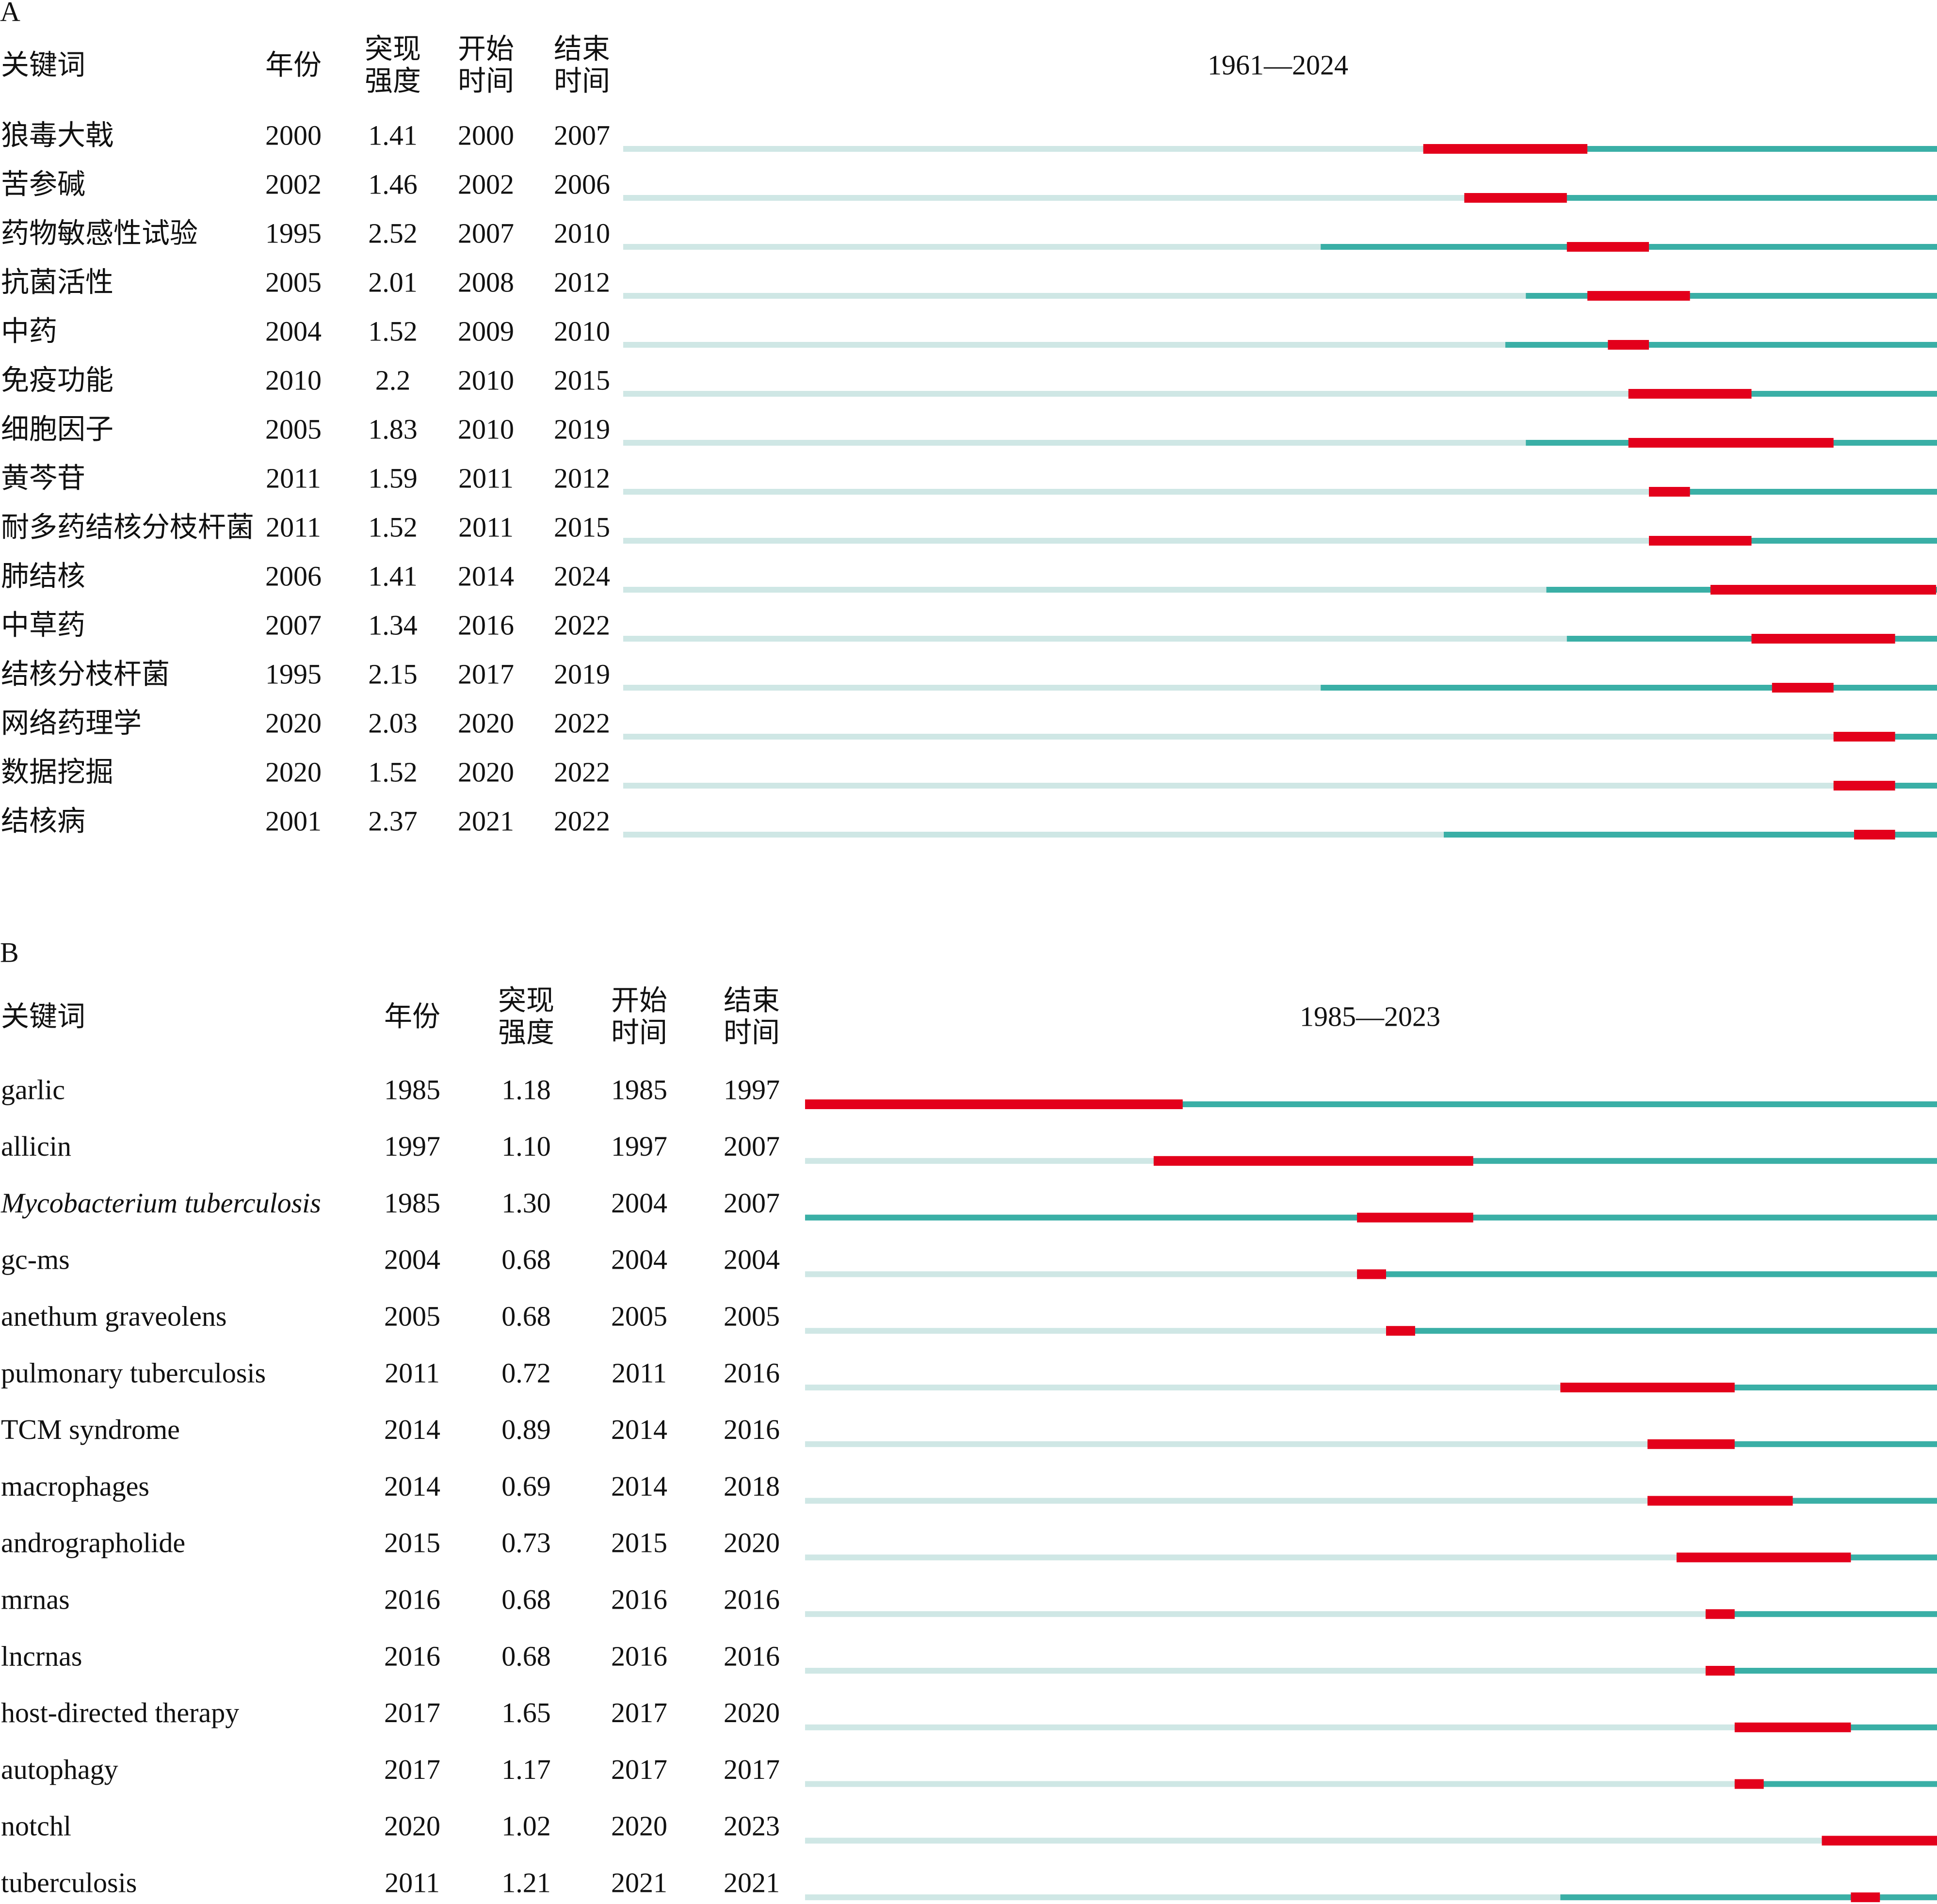 This screenshot has height=1904, width=1937. What do you see at coordinates (393, 429) in the screenshot?
I see `strength-value: 1.83` at bounding box center [393, 429].